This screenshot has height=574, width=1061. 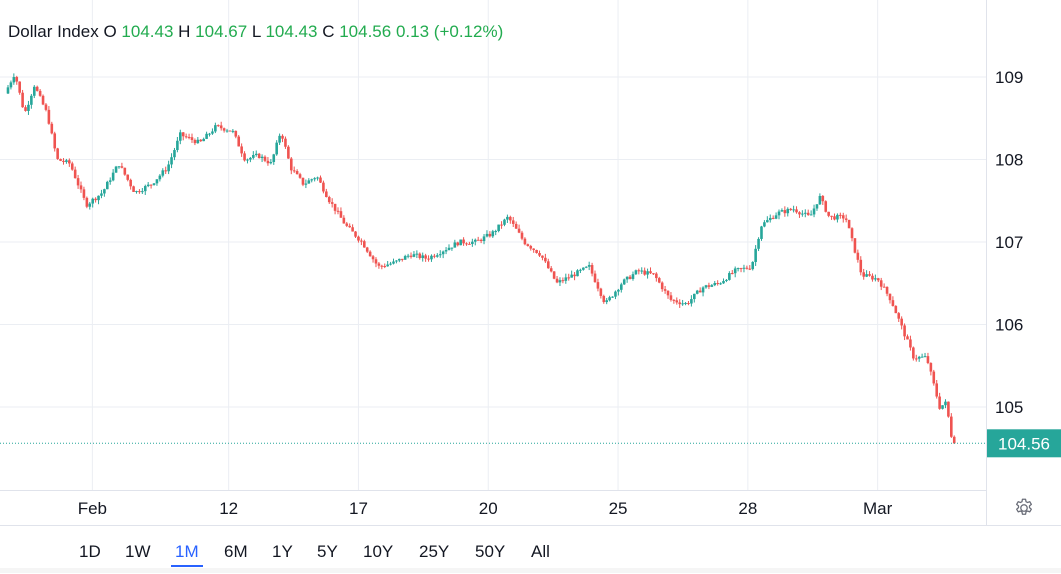 I want to click on range-button-1d: 1D, so click(x=90, y=551).